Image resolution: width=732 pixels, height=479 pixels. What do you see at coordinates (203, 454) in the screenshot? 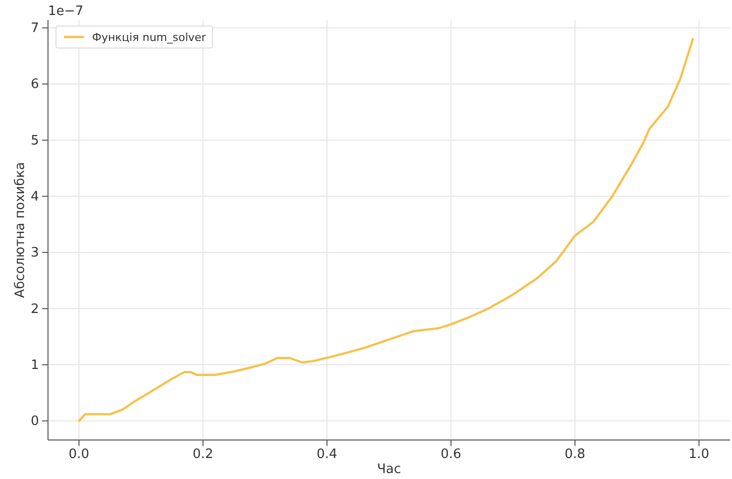
I see `x-tick-label: 0.2` at bounding box center [203, 454].